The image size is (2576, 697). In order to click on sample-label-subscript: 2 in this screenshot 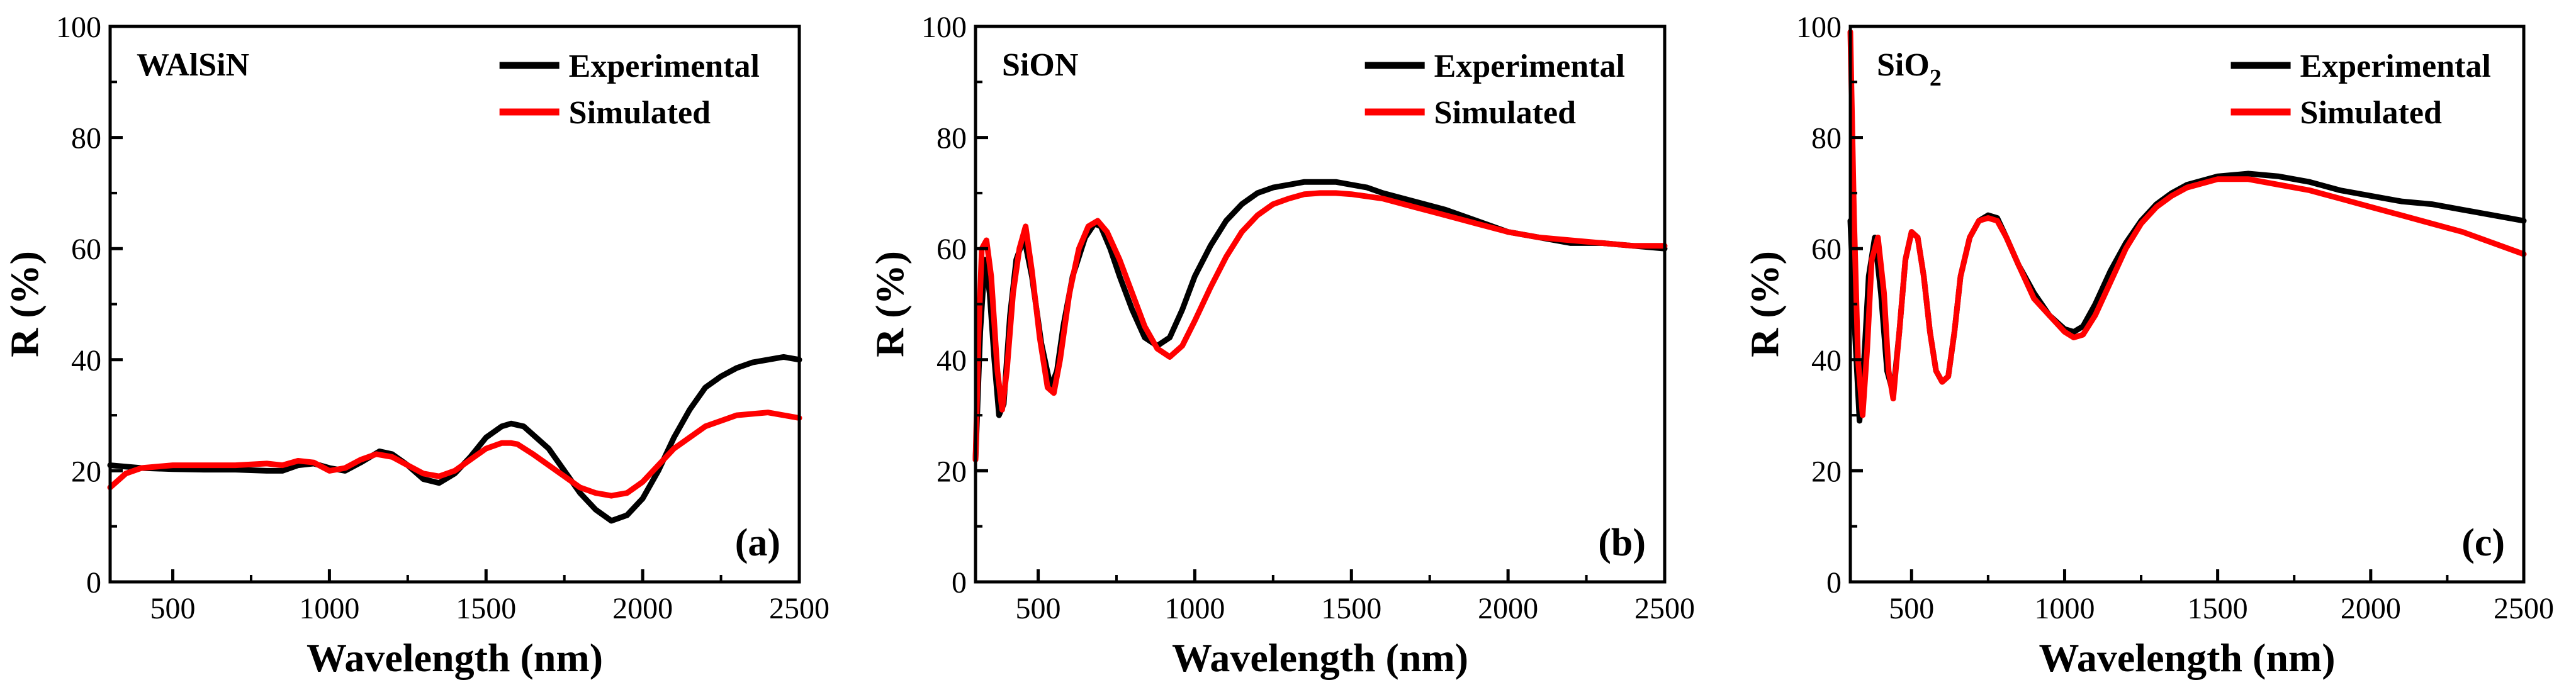, I will do `click(1936, 78)`.